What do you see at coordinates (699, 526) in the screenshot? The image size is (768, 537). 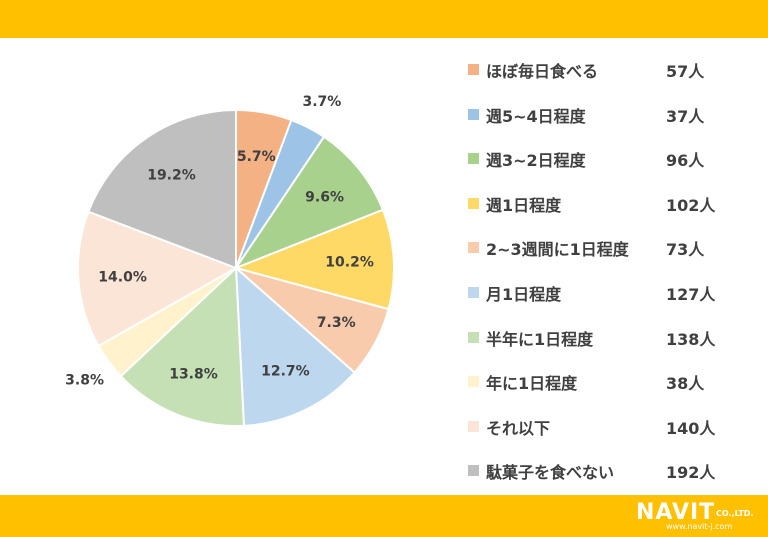 I see `logo-url: www.navit-j.com` at bounding box center [699, 526].